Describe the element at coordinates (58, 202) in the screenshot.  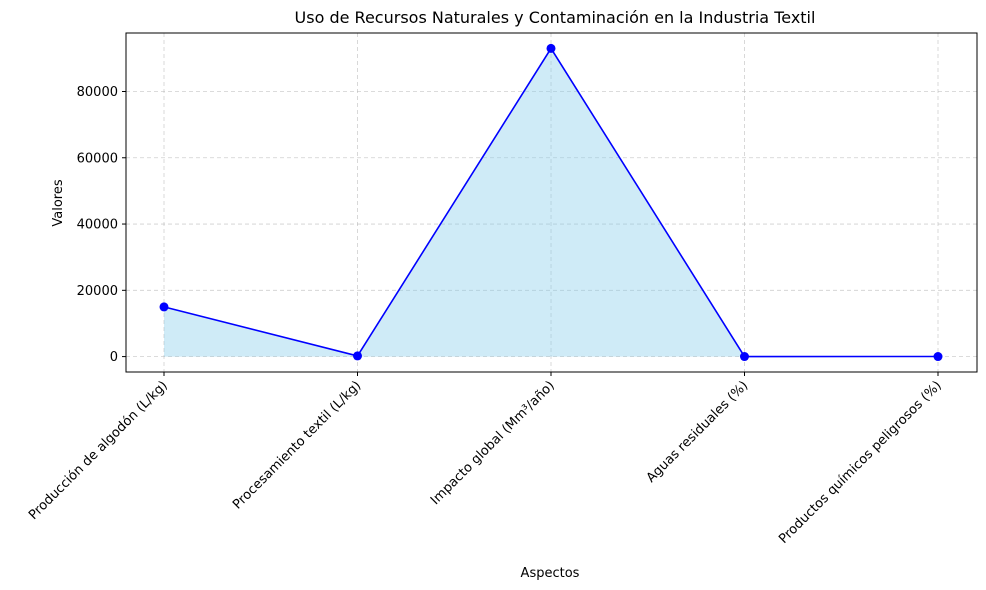
I see `y-axis-label: Valores` at that location.